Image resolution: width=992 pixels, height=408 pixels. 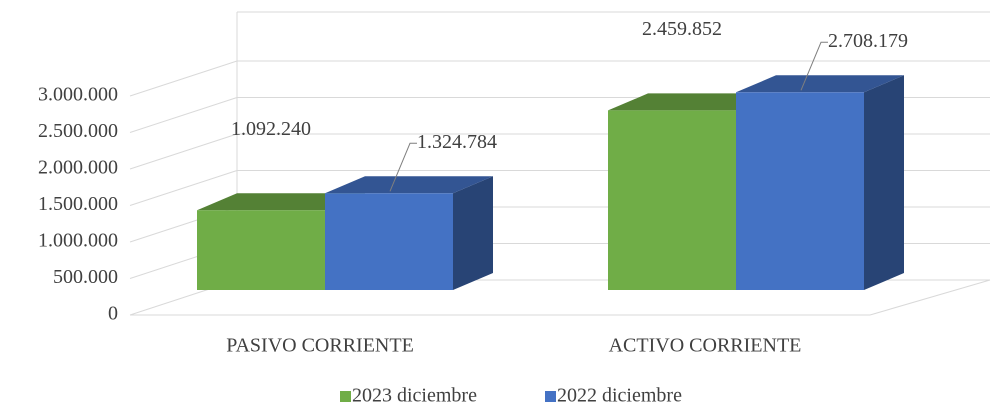 What do you see at coordinates (457, 142) in the screenshot?
I see `data-label: 1.324.784` at bounding box center [457, 142].